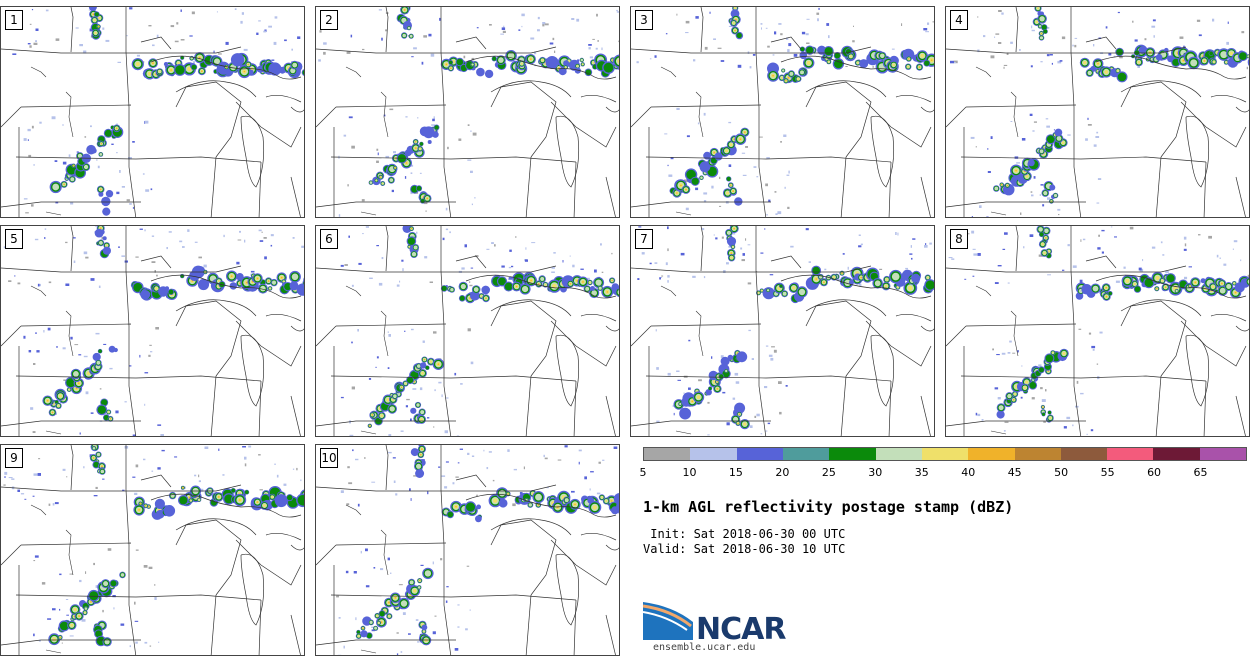  I want to click on panel-number: 10, so click(329, 458).